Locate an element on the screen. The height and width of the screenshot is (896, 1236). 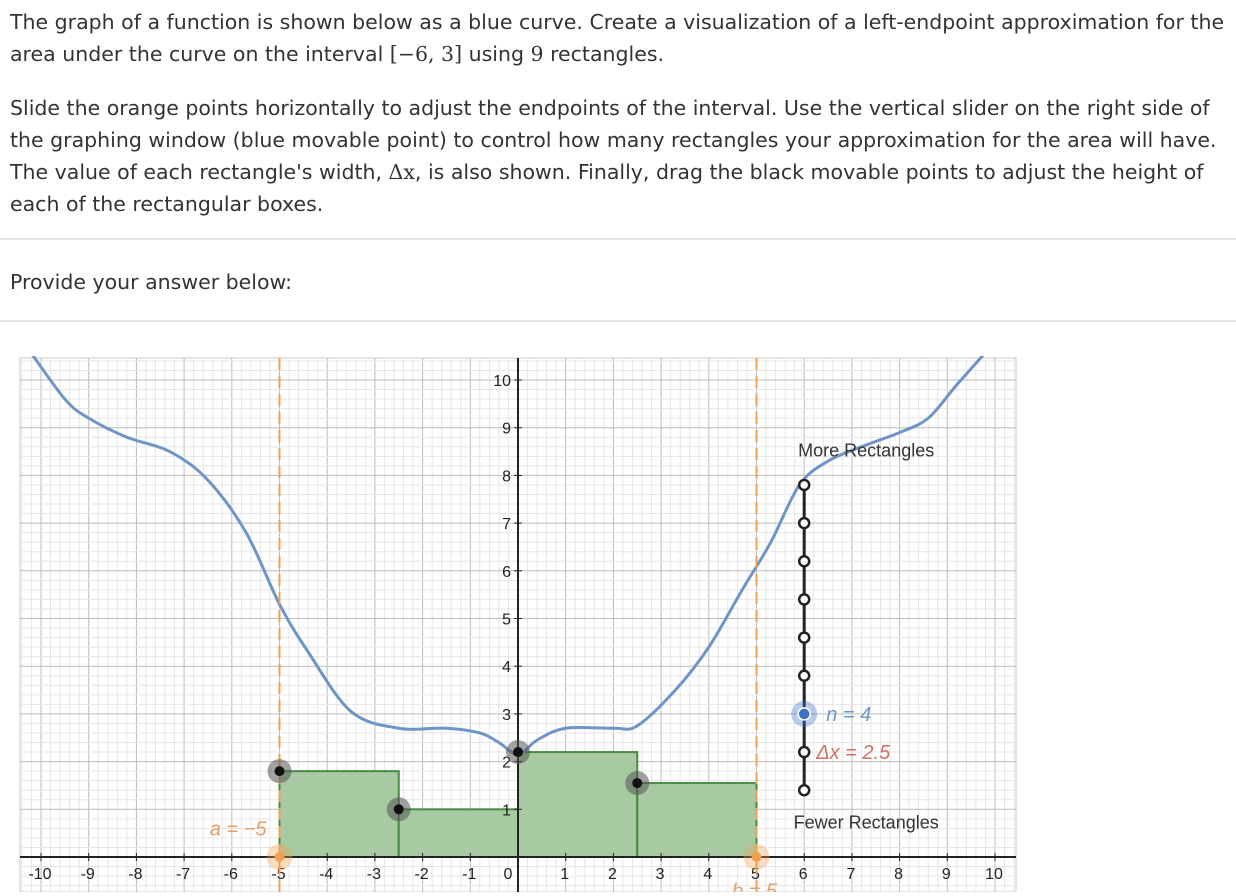
x-tick-label: 0 is located at coordinates (508, 874).